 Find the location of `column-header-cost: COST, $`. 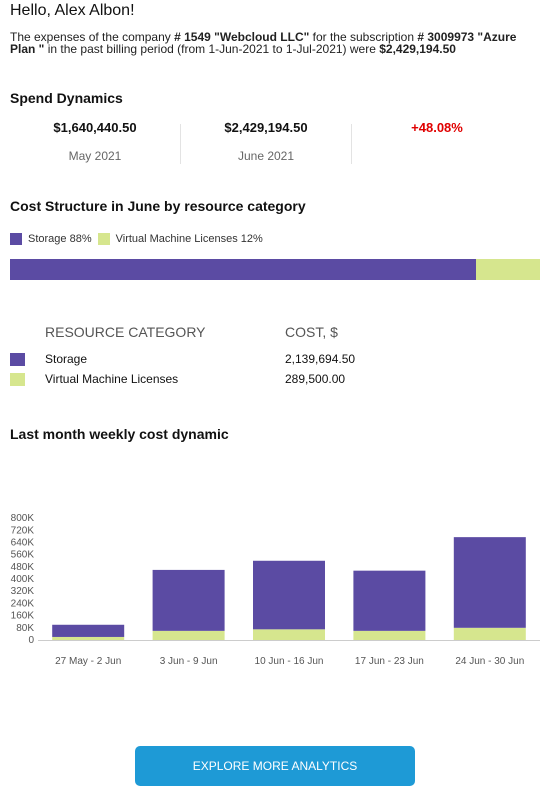

column-header-cost: COST, $ is located at coordinates (311, 332).